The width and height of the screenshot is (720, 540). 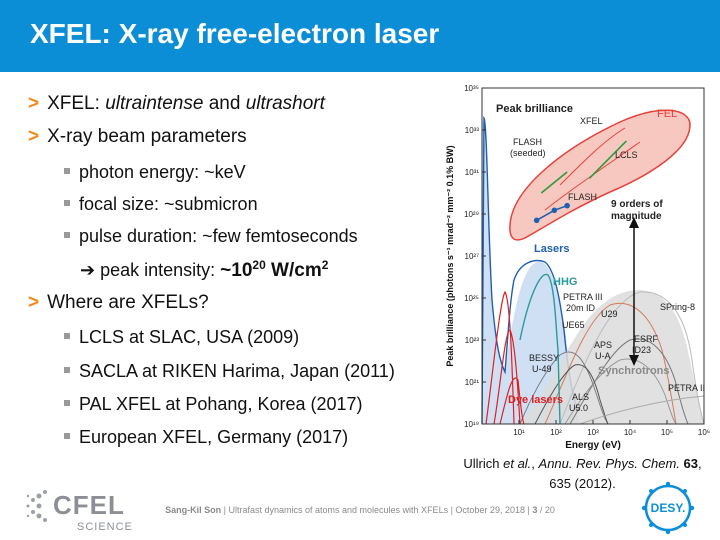 What do you see at coordinates (582, 483) in the screenshot?
I see `citation-pages-year: 635 (2012).` at bounding box center [582, 483].